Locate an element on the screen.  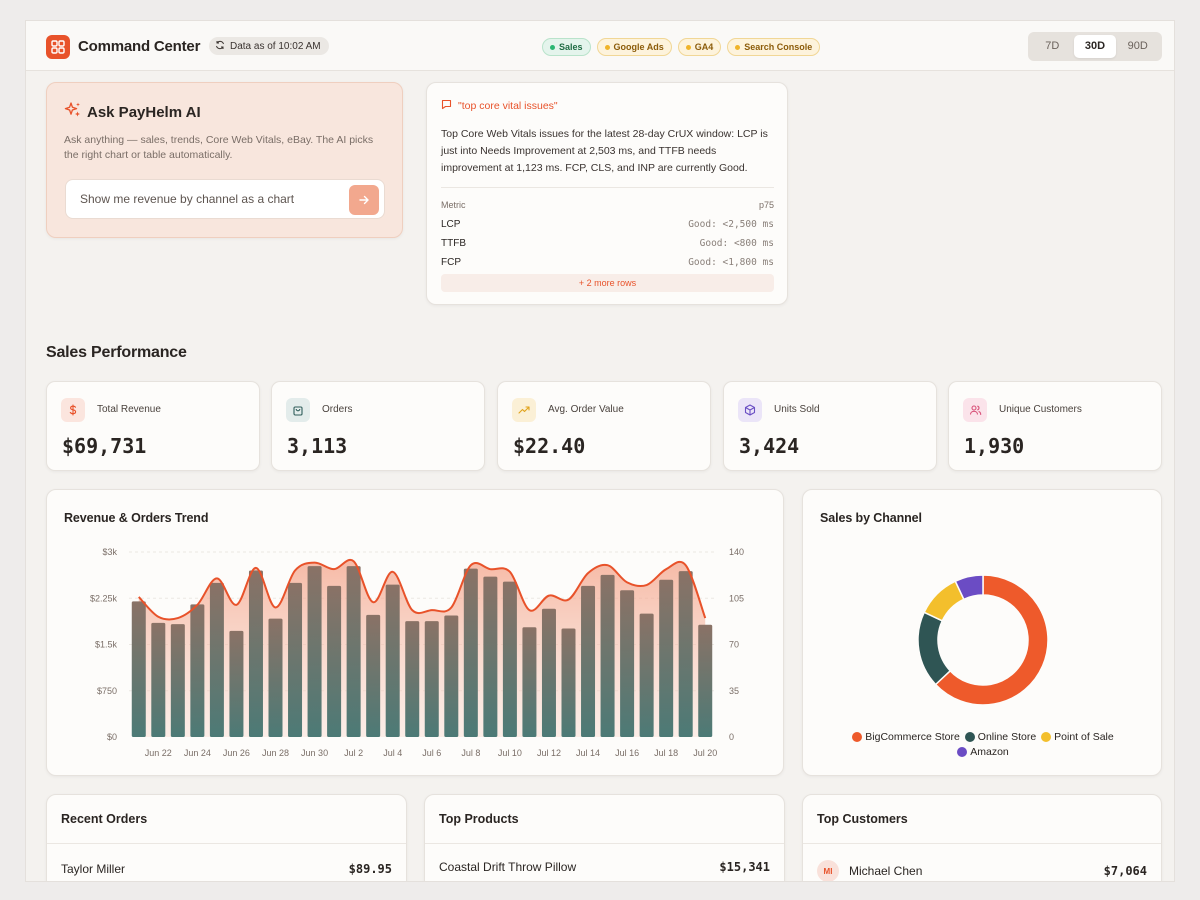
y-axis-tick-right: 140 is located at coordinates (736, 552).